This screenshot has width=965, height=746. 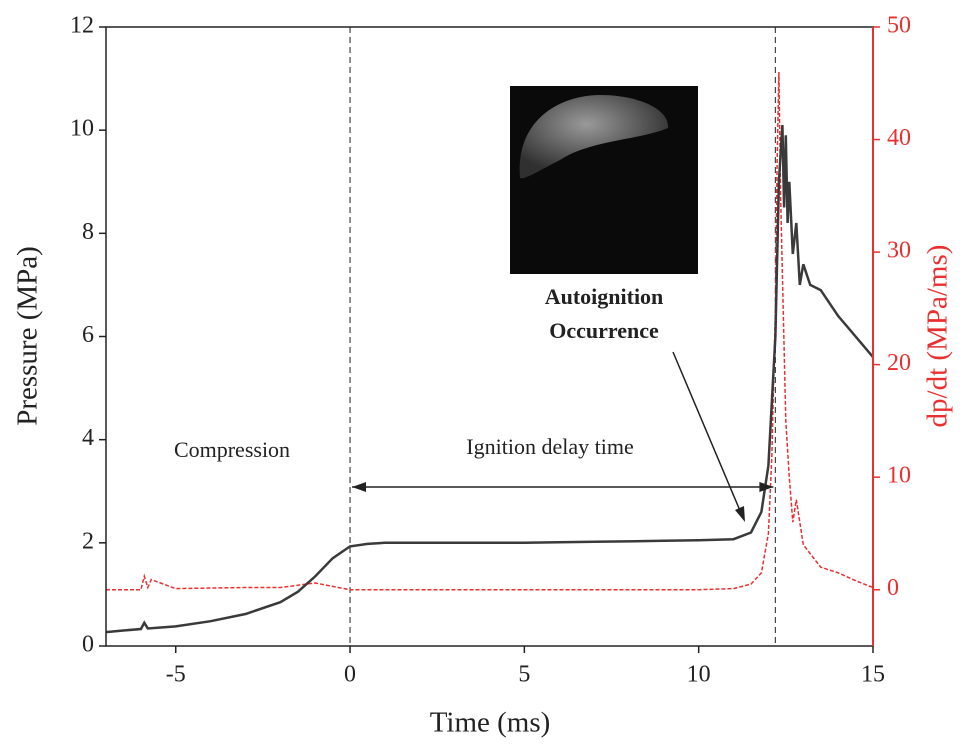 What do you see at coordinates (232, 449) in the screenshot?
I see `annotation: Compression` at bounding box center [232, 449].